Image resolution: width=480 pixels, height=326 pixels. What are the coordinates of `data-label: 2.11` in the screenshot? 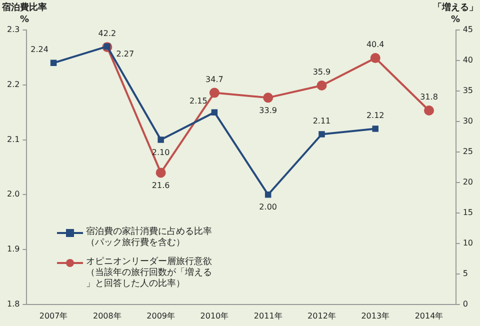 It's located at (321, 121).